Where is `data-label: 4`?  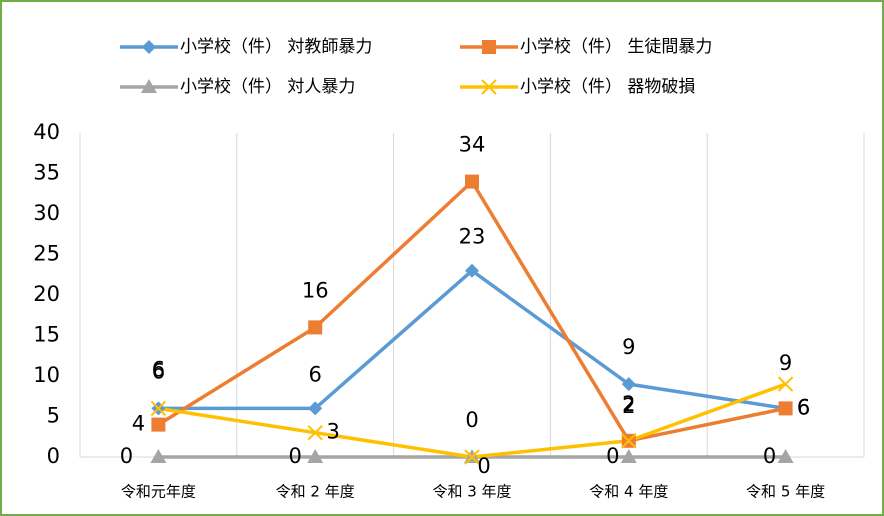
data-label: 4 is located at coordinates (138, 424).